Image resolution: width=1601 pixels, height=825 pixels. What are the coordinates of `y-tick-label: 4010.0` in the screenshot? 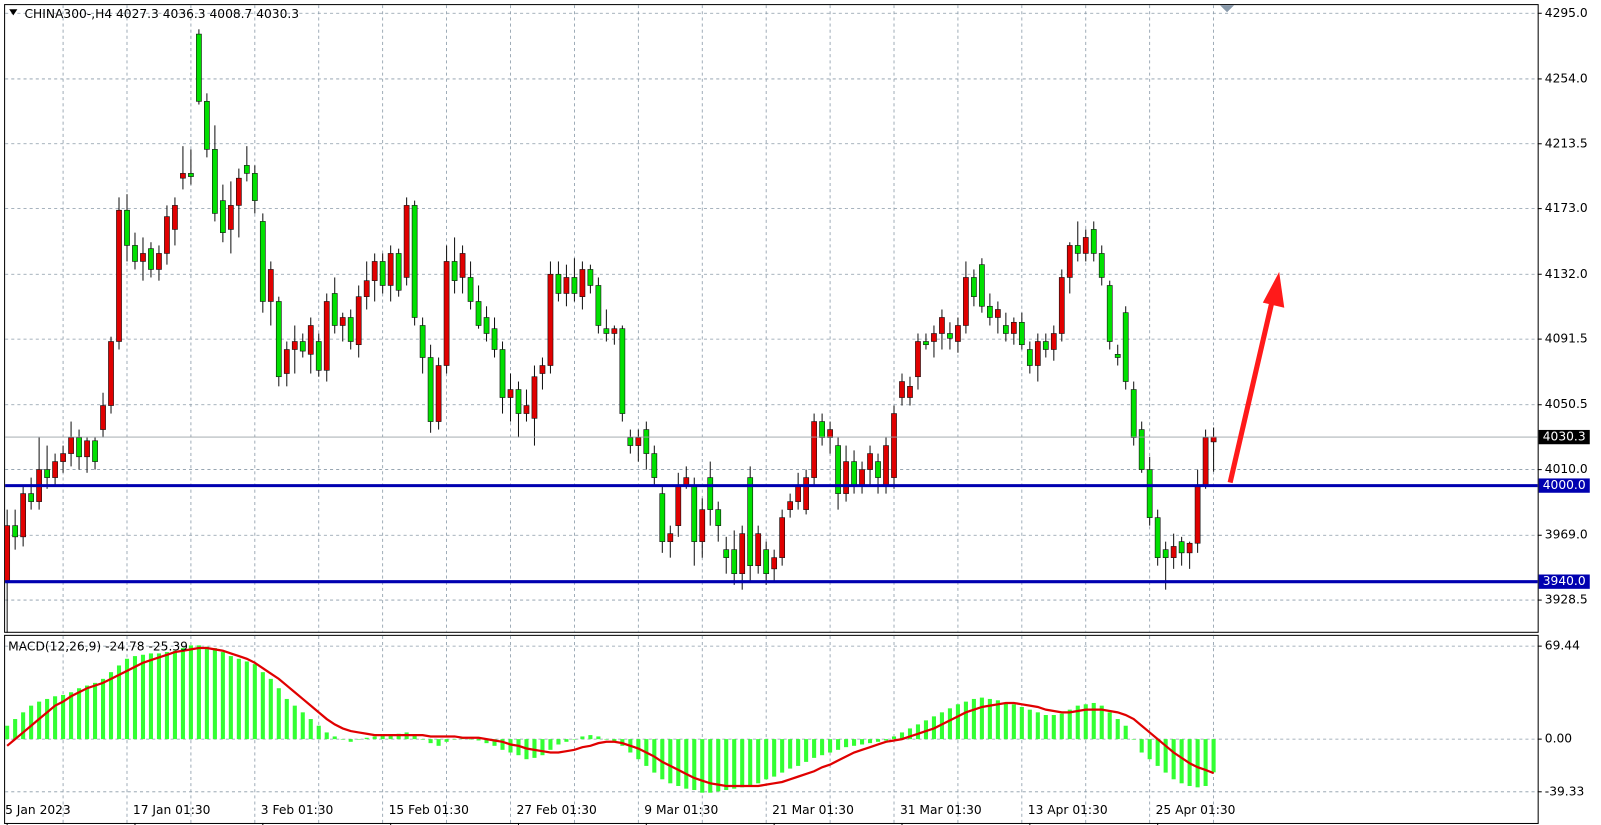 It's located at (1566, 469).